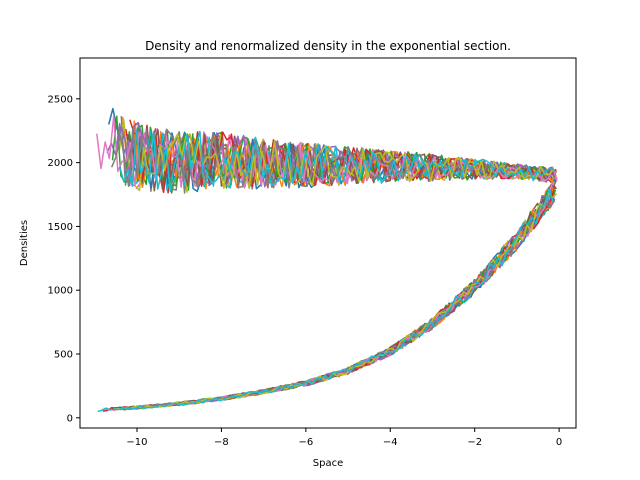 This screenshot has width=640, height=480. What do you see at coordinates (305, 442) in the screenshot?
I see `x-tick-label: −6` at bounding box center [305, 442].